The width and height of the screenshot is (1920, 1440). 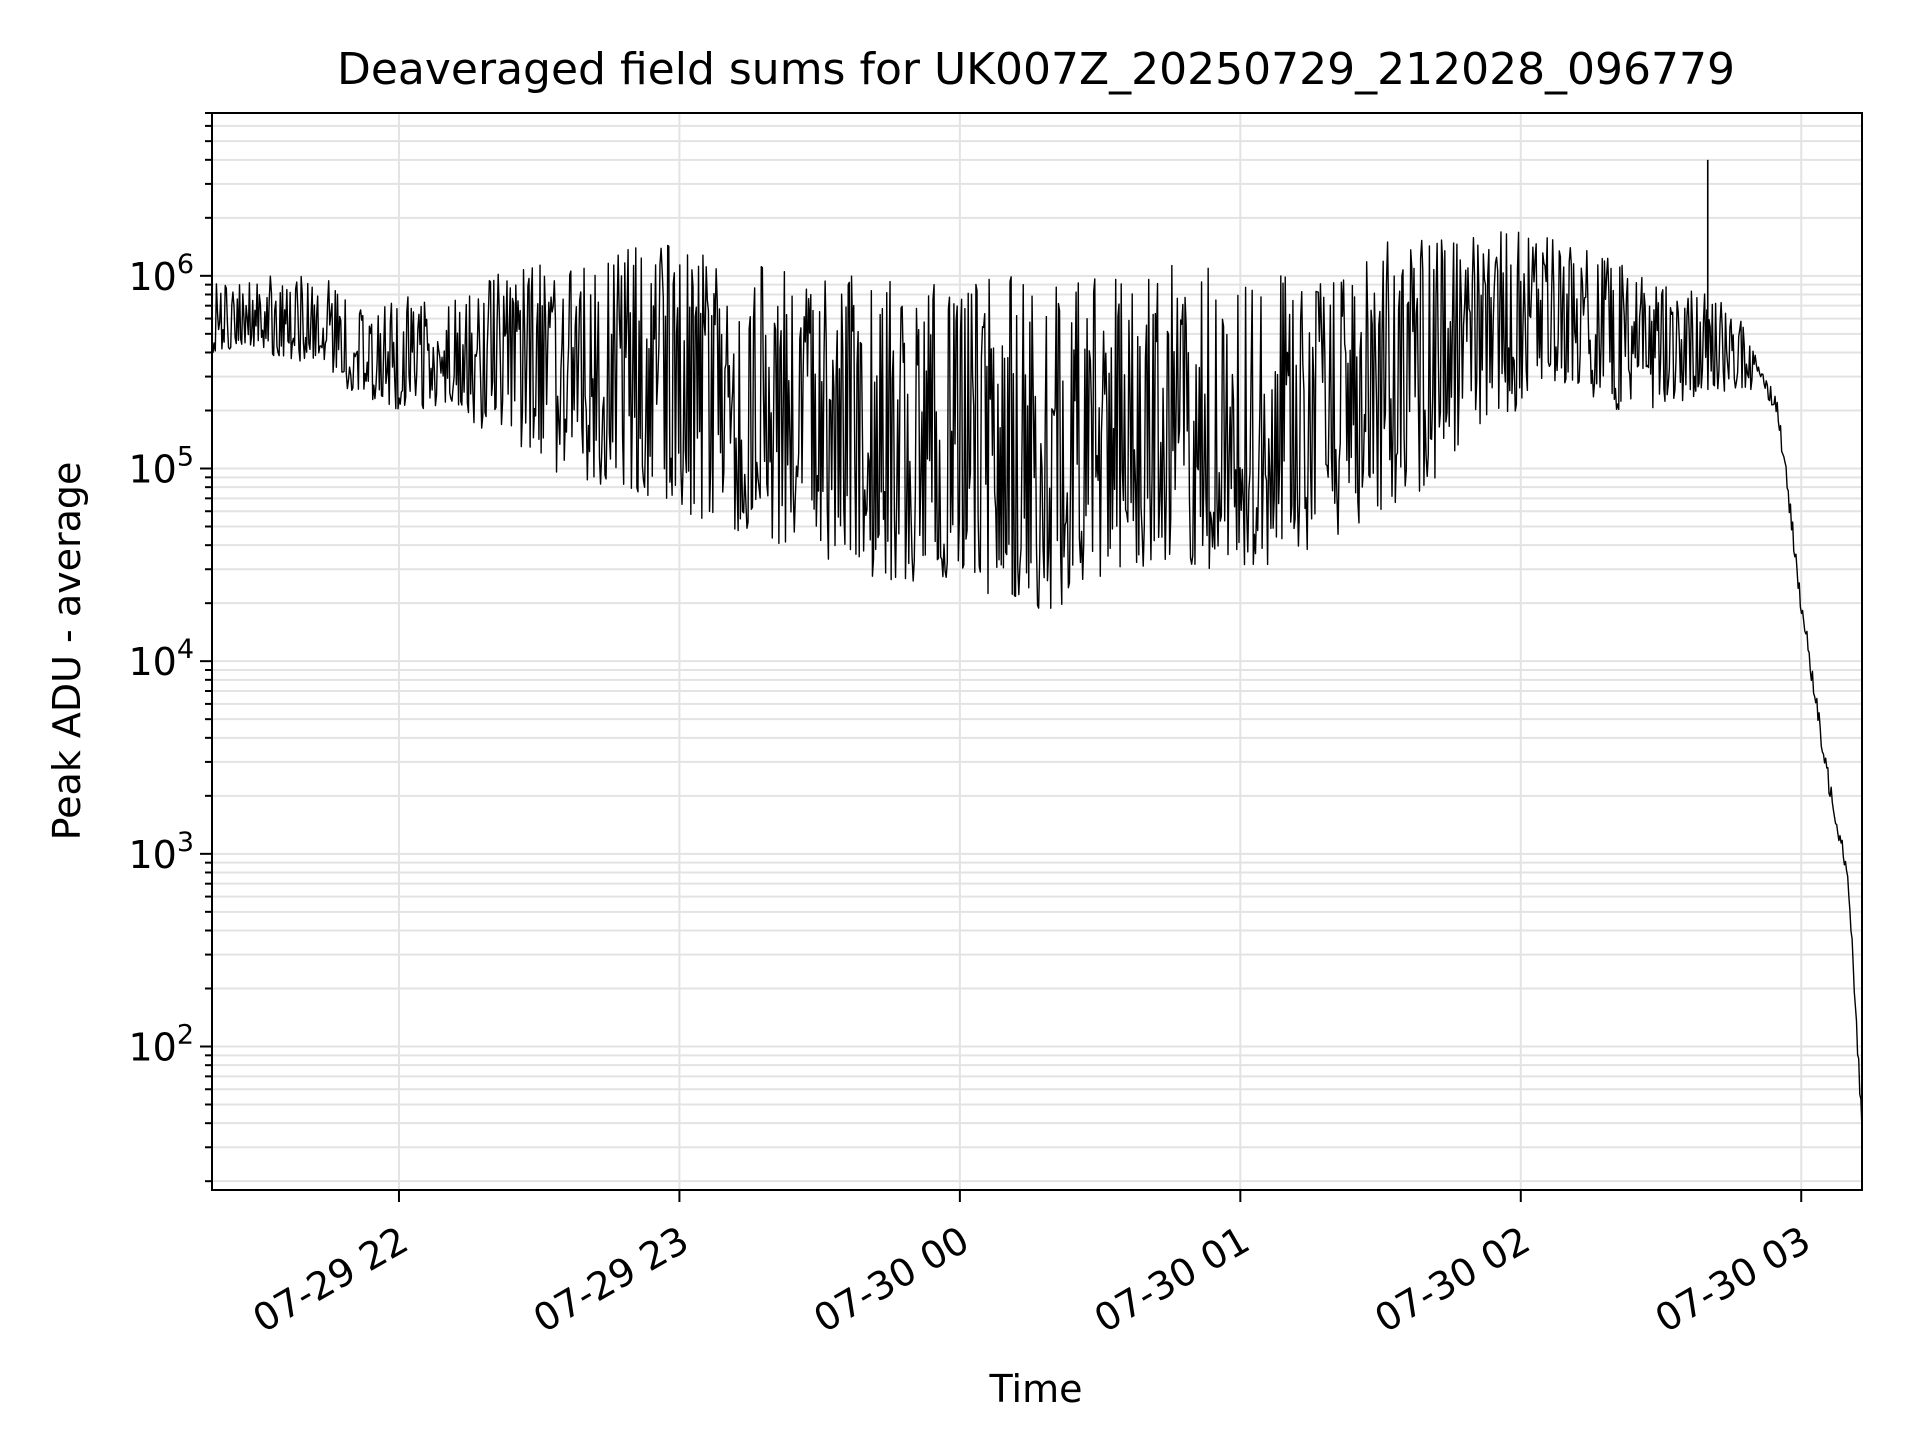 What do you see at coordinates (161, 659) in the screenshot?
I see `y-tick-label: 104` at bounding box center [161, 659].